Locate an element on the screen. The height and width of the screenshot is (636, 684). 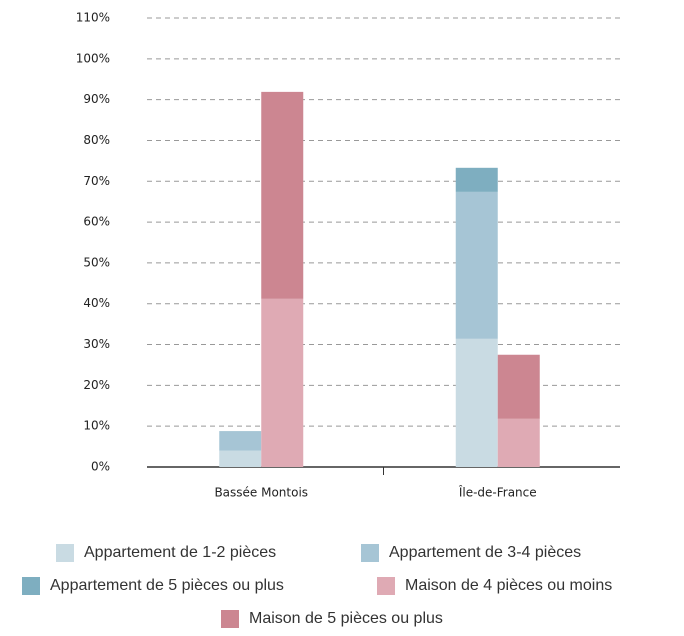
y-tick-label: 110% is located at coordinates (93, 18).